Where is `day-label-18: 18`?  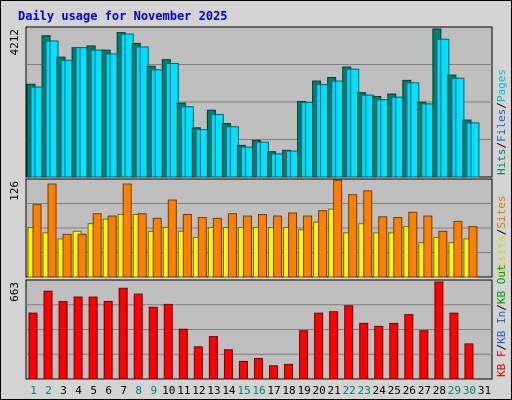
day-label-18: 18 is located at coordinates (288, 390).